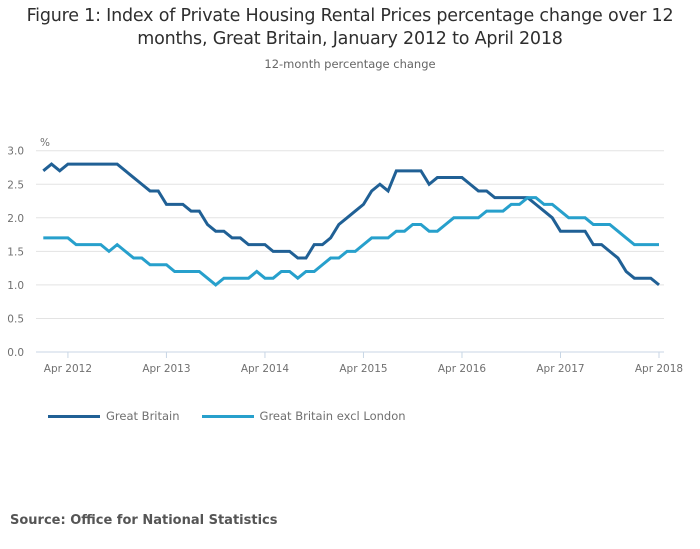 Image resolution: width=700 pixels, height=549 pixels. I want to click on legend-swatch-great-britain-excl-london, so click(227, 416).